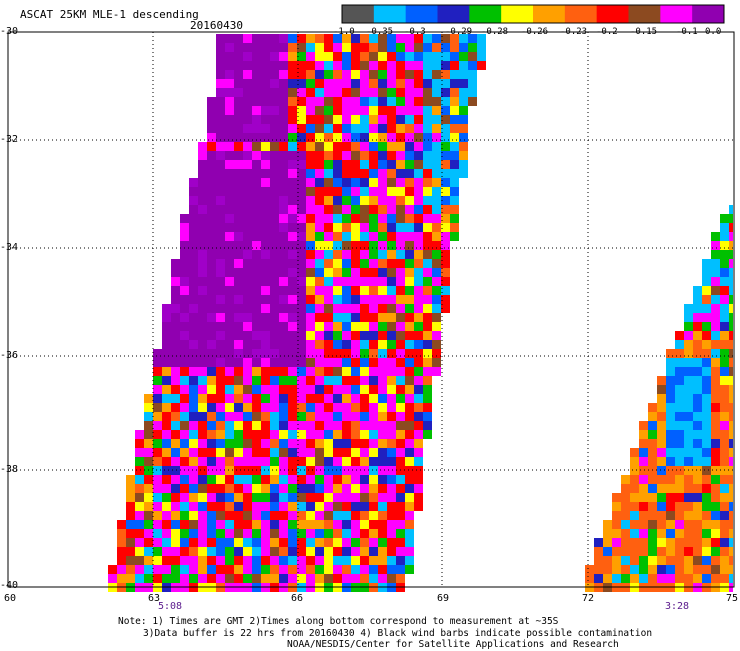 The width and height of the screenshot is (740, 651). Describe the element at coordinates (9, 247) in the screenshot. I see `y-tick-label: -34` at that location.